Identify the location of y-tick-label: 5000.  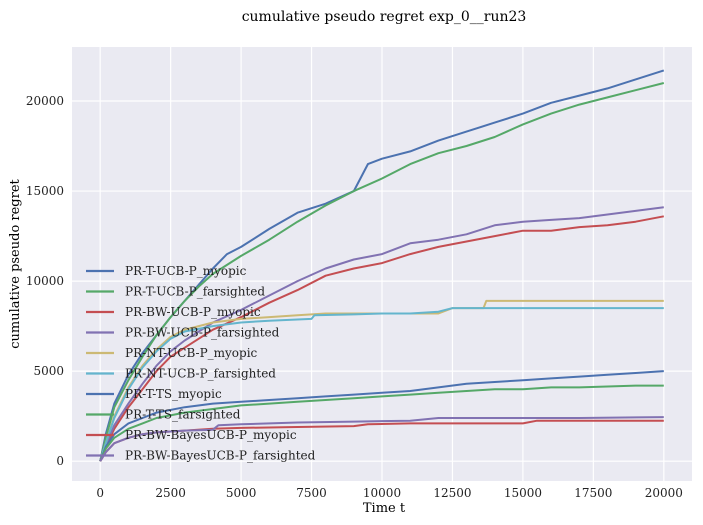
(48, 371).